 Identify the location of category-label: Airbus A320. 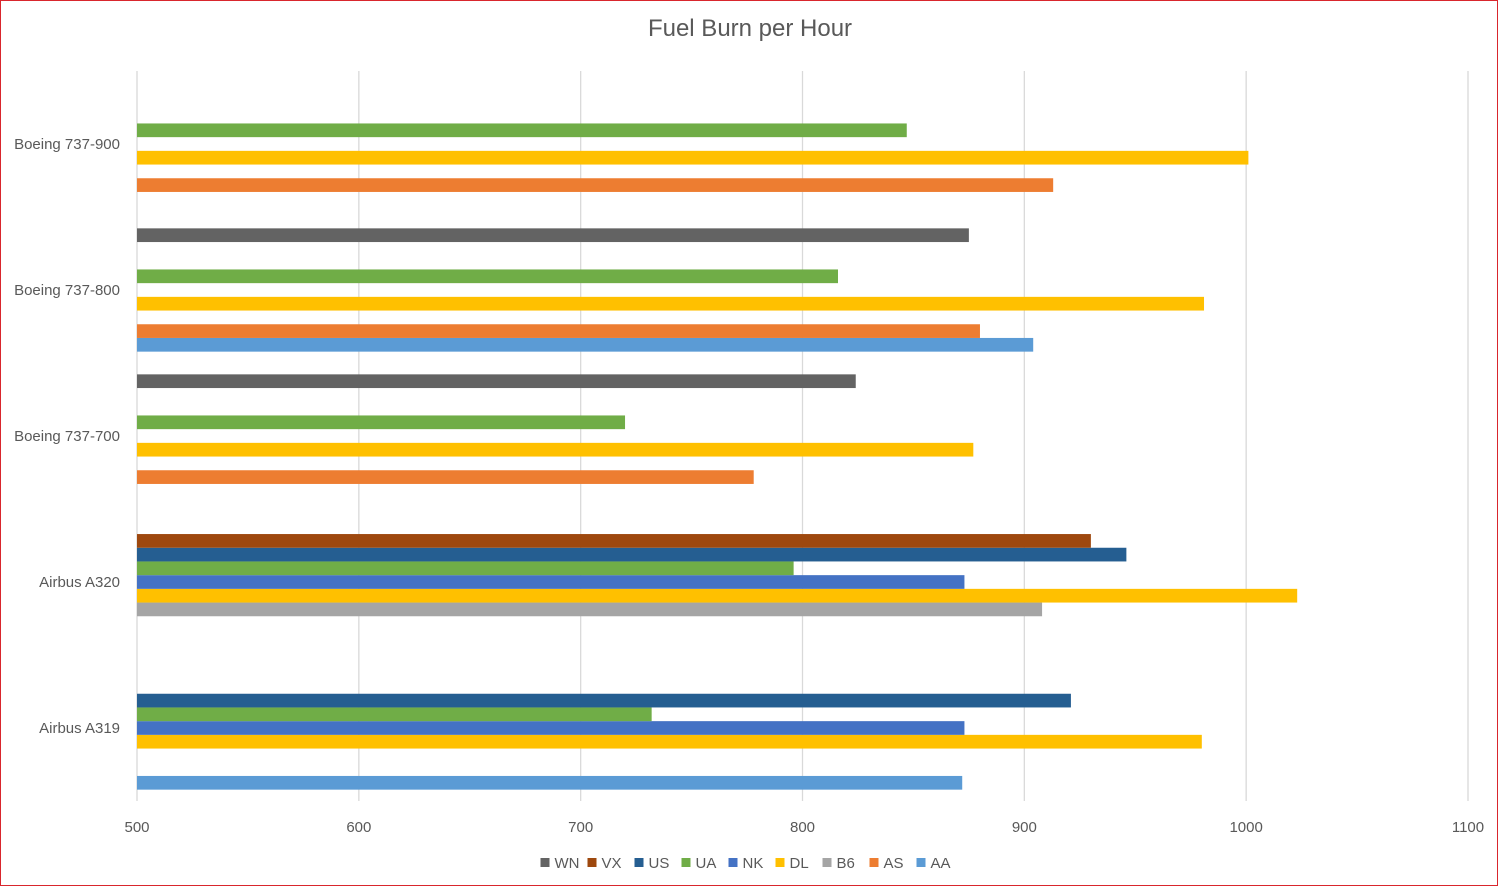
(79, 582).